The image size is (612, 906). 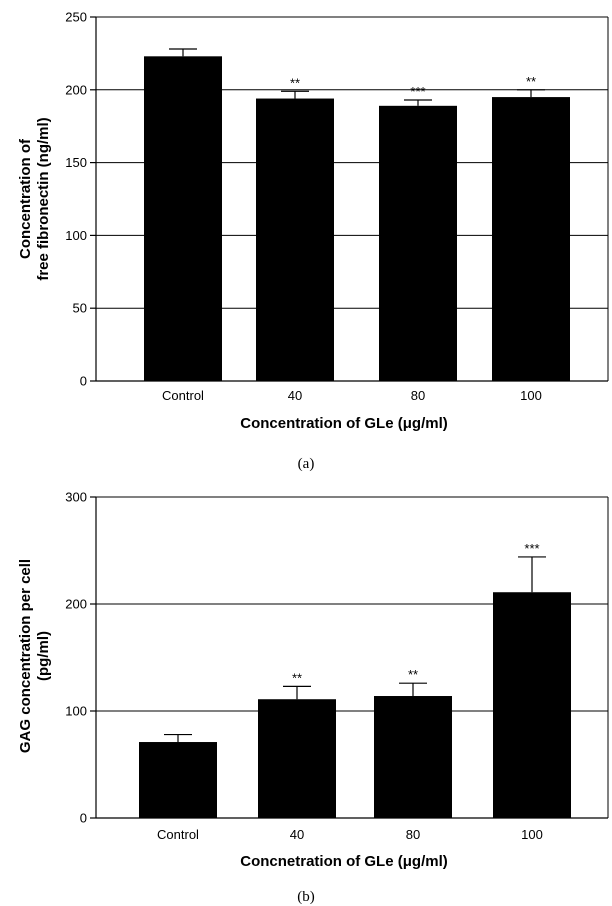 I want to click on panel-label: (a), so click(x=306, y=464).